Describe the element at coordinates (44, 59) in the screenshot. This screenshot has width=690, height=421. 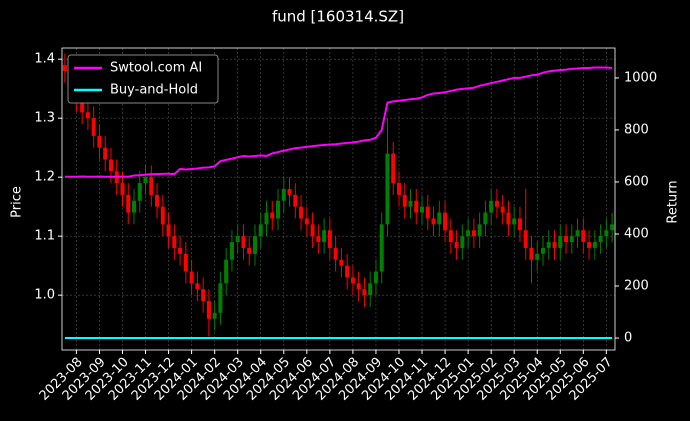
I see `y-tick-label: 1.4` at that location.